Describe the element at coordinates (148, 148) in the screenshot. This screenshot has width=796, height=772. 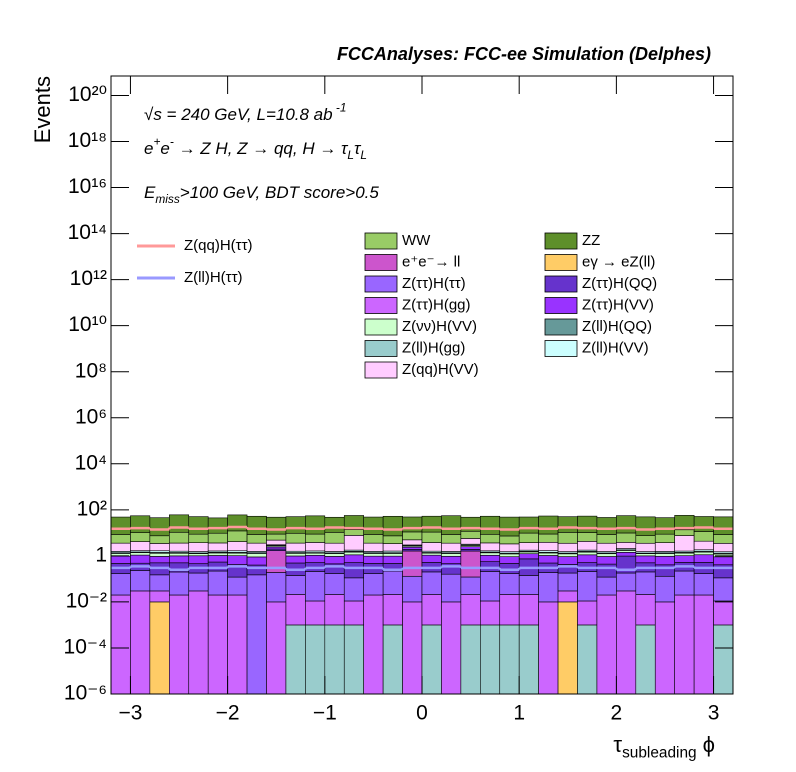
I see `text-part: e` at that location.